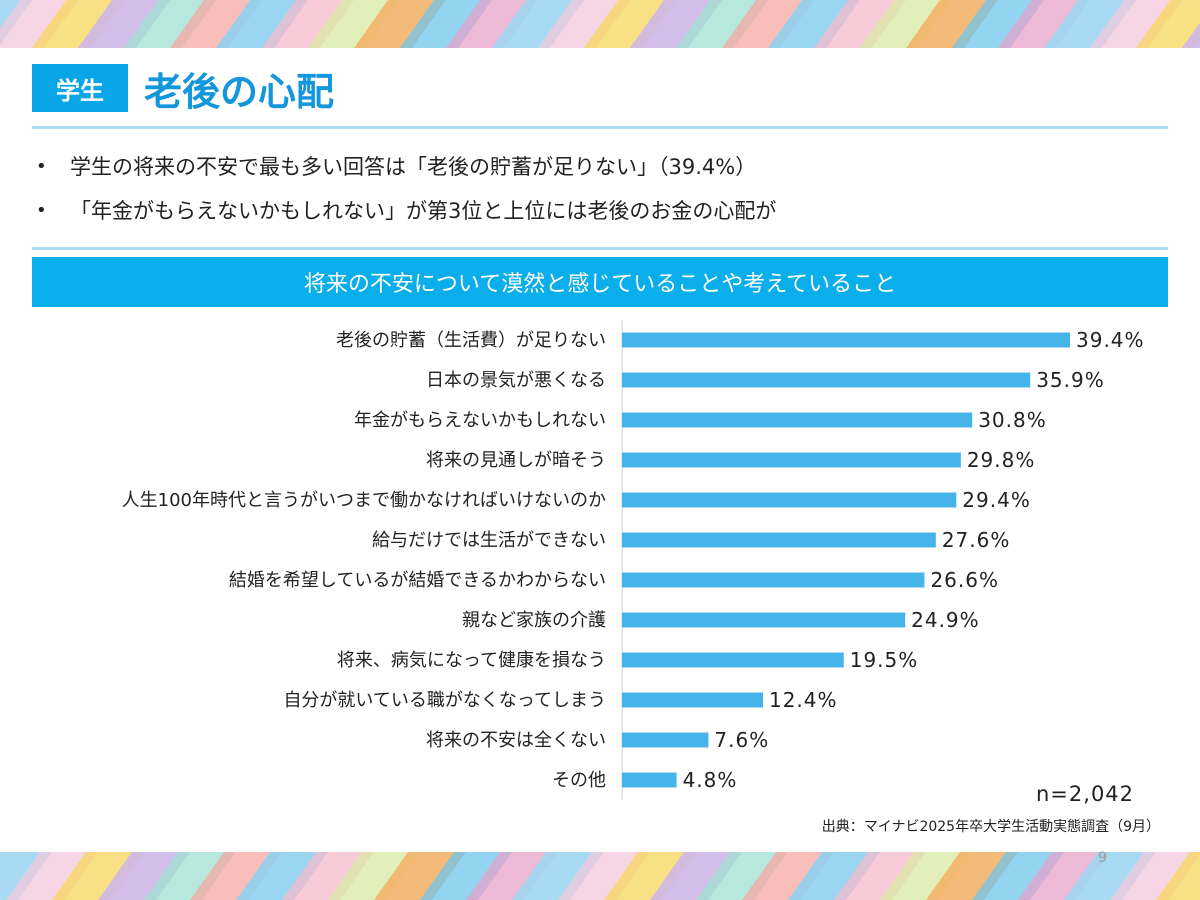 The image size is (1200, 900). Describe the element at coordinates (996, 500) in the screenshot. I see `value-label: 29.4%` at that location.